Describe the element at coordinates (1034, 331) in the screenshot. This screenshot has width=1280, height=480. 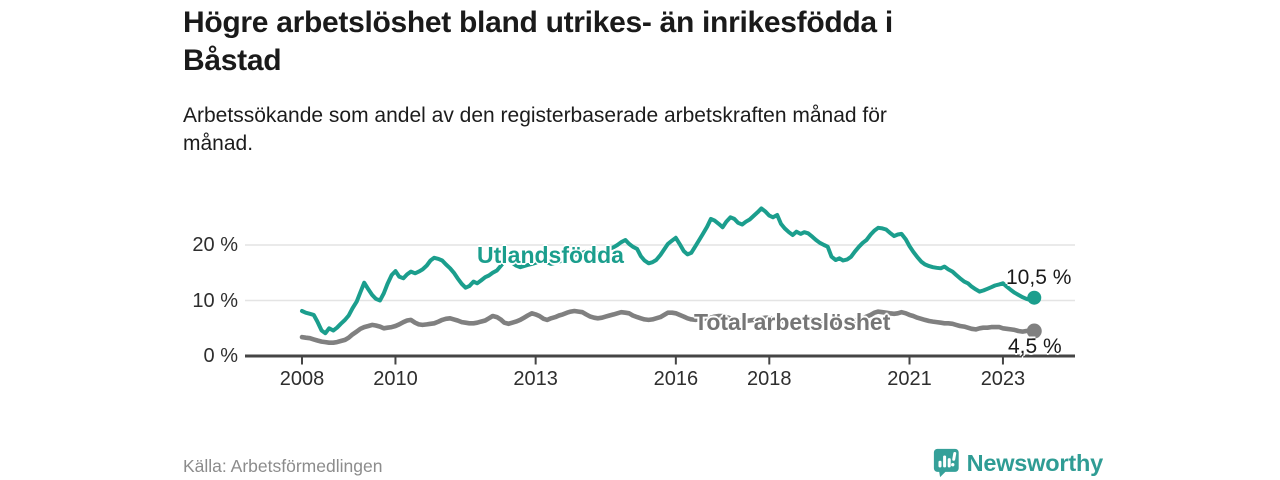
I see `series-end-dot-total` at that location.